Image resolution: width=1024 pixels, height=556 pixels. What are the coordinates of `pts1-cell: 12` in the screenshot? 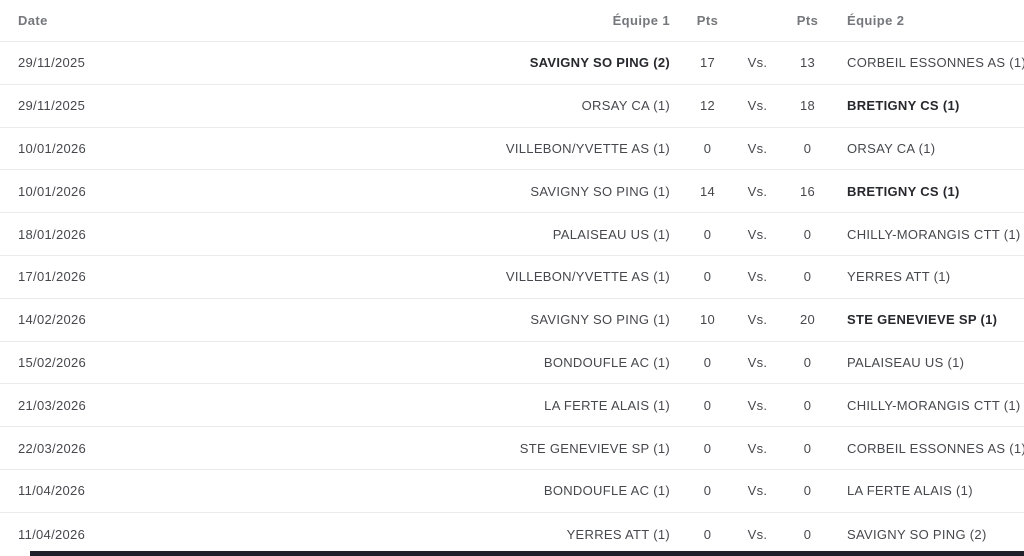 It's located at (707, 106).